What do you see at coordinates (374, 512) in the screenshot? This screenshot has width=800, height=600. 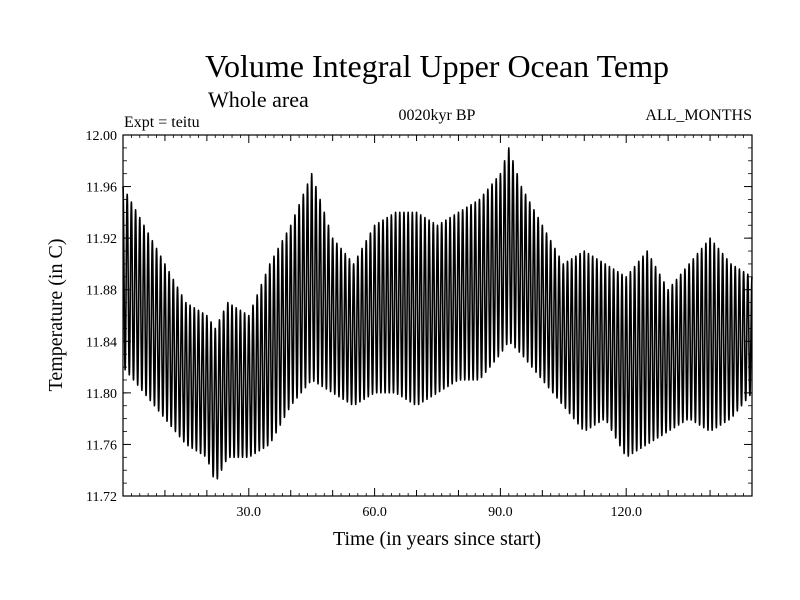 I see `x-tick-label: 60.0` at bounding box center [374, 512].